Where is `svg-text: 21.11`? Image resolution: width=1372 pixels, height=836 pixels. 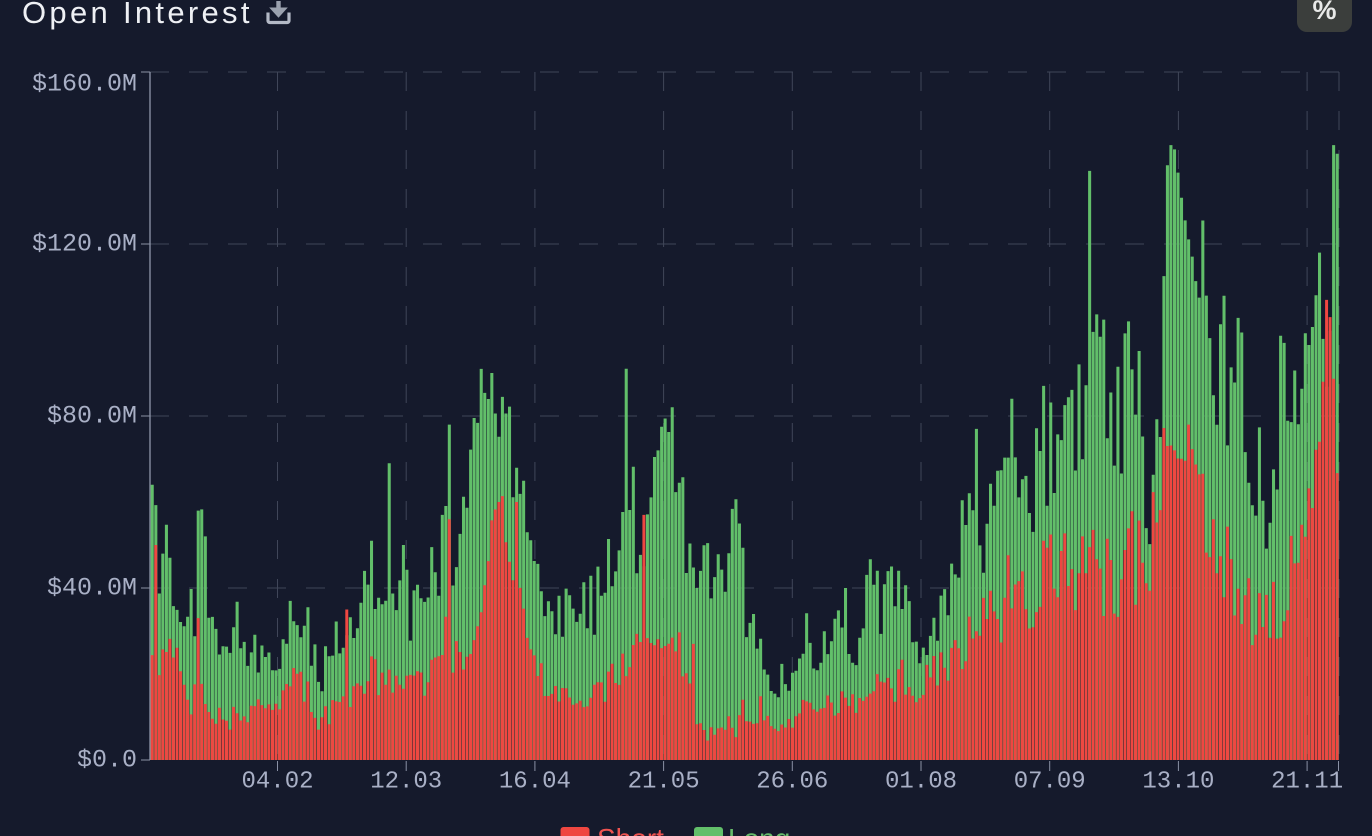 svg-text: 21.11 is located at coordinates (1307, 782).